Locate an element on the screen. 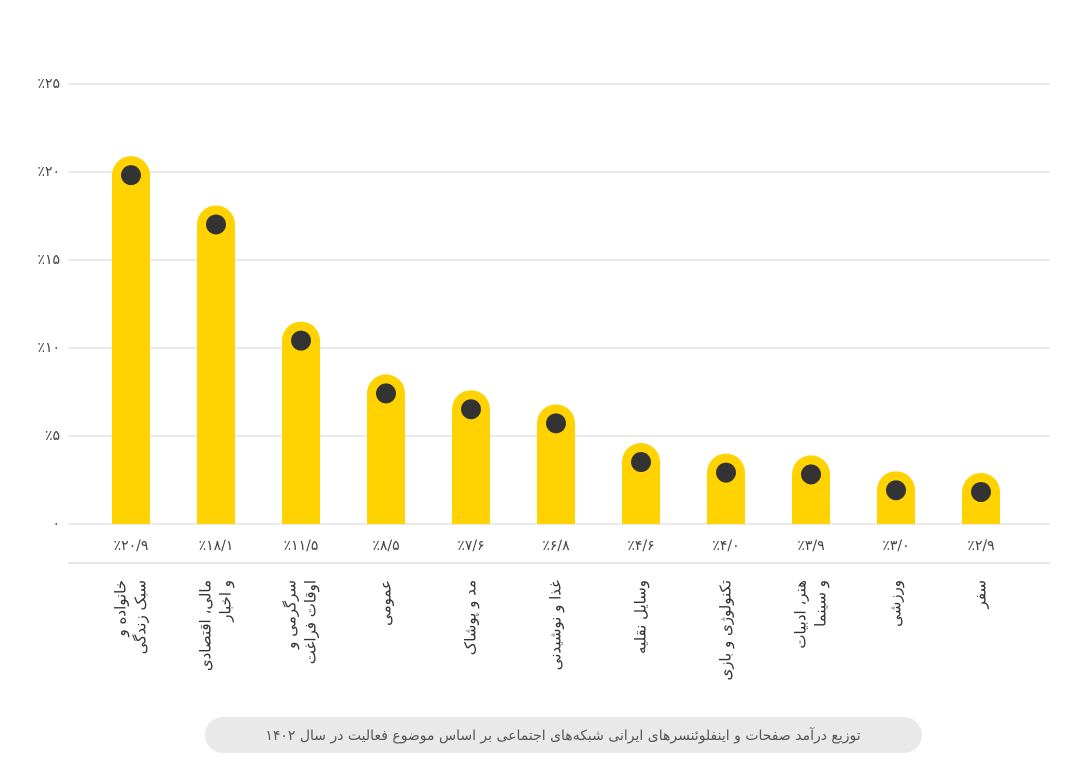  y-tick-label: ۰ is located at coordinates (56, 524).